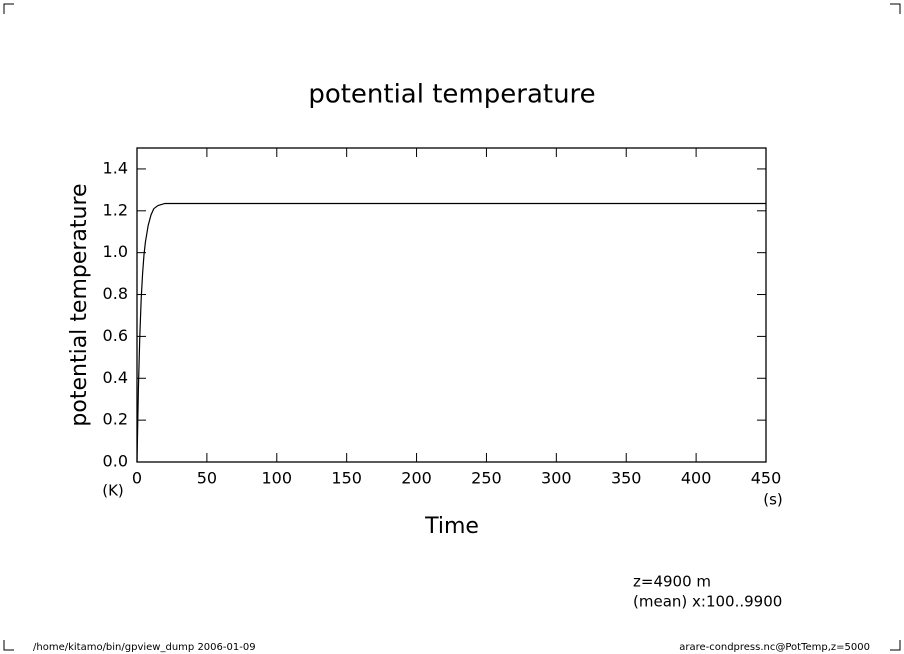 The height and width of the screenshot is (654, 904). What do you see at coordinates (144, 647) in the screenshot?
I see `footer-left: /home/kitamo/bin/gpview_dump 2006-01-09` at bounding box center [144, 647].